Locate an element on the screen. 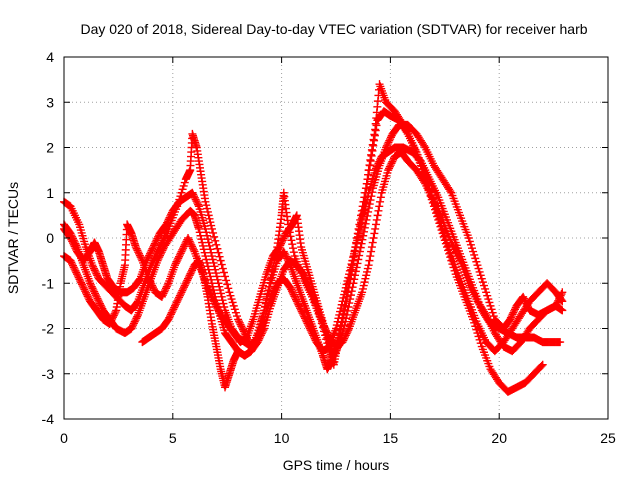 The height and width of the screenshot is (480, 640). y-tick-label: -1 is located at coordinates (48, 283).